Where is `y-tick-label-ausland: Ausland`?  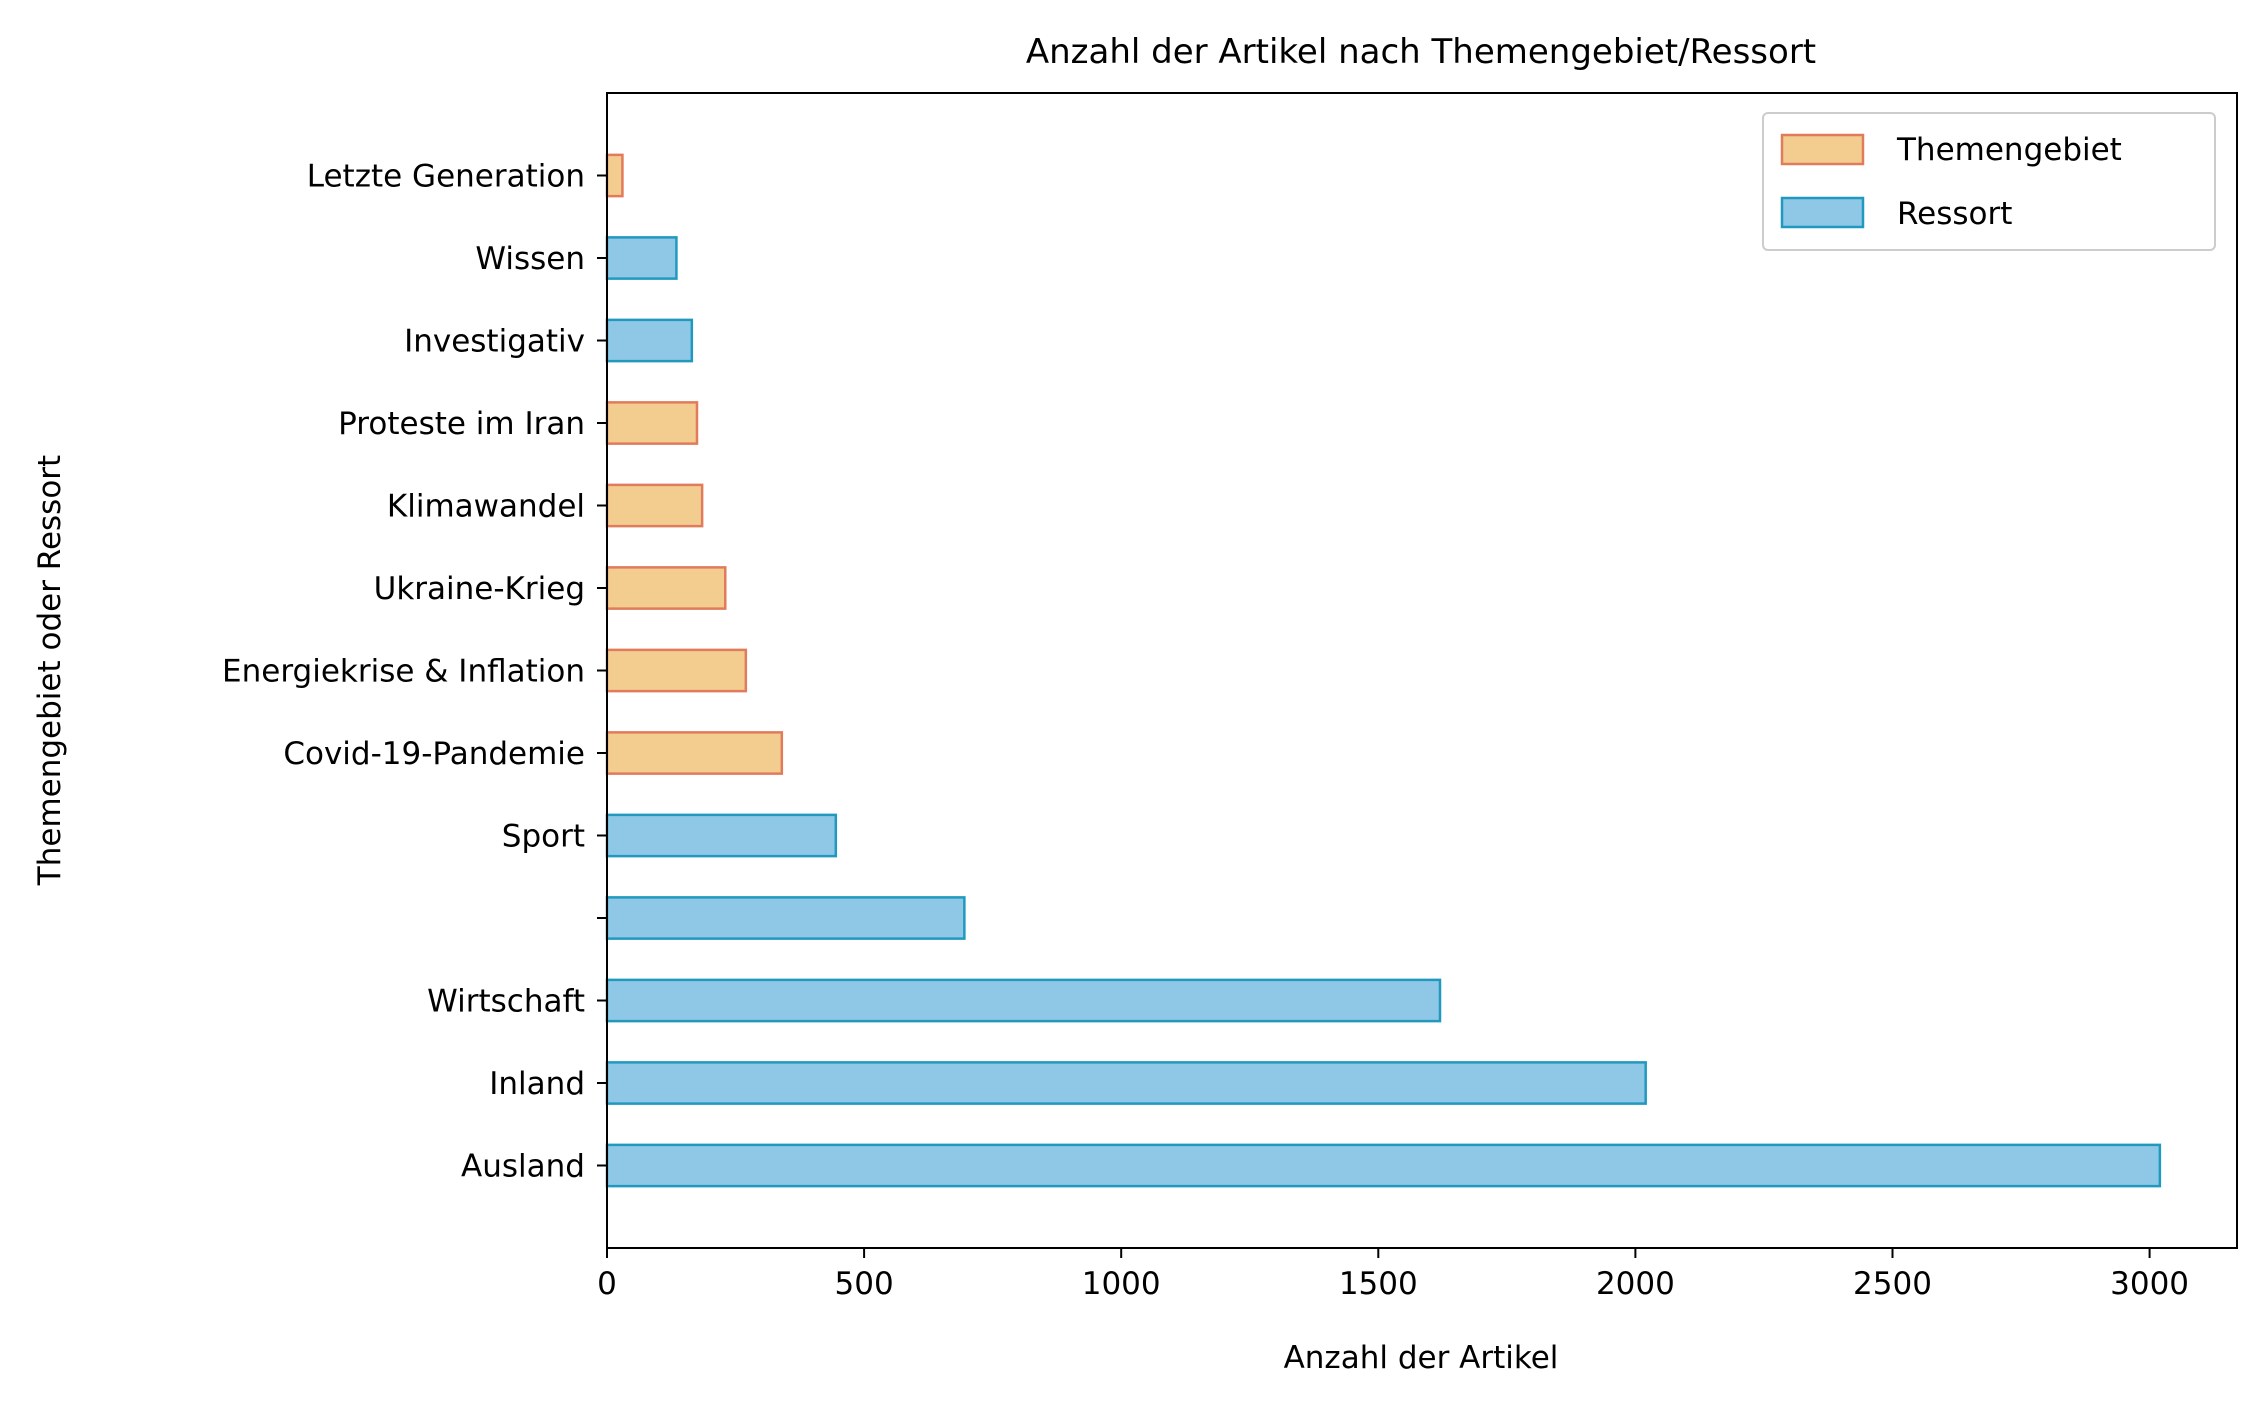 y-tick-label-ausland: Ausland is located at coordinates (523, 1167).